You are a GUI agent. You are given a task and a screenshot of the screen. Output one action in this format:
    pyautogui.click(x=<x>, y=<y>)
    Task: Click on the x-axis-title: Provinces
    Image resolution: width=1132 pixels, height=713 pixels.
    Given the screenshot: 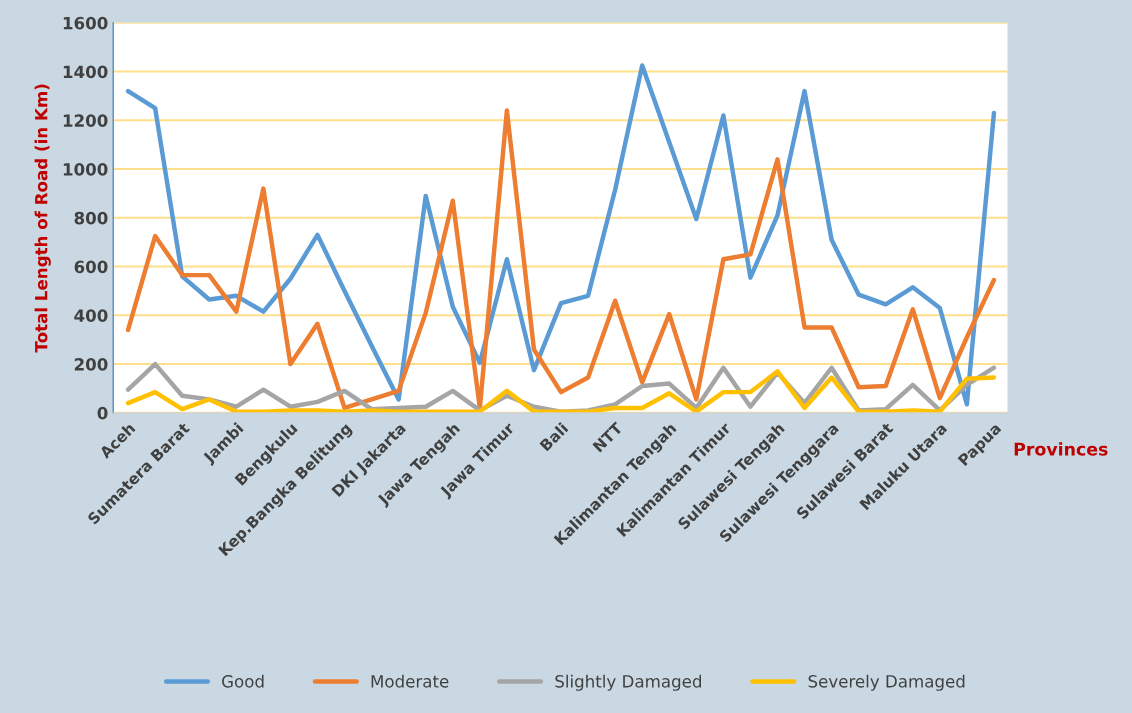 What is the action you would take?
    pyautogui.click(x=1061, y=449)
    